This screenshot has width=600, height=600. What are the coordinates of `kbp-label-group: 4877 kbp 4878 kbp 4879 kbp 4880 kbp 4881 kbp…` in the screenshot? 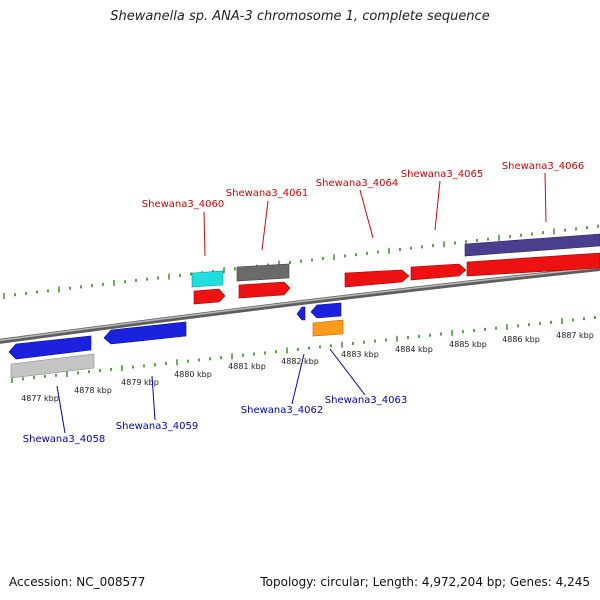 It's located at (307, 367).